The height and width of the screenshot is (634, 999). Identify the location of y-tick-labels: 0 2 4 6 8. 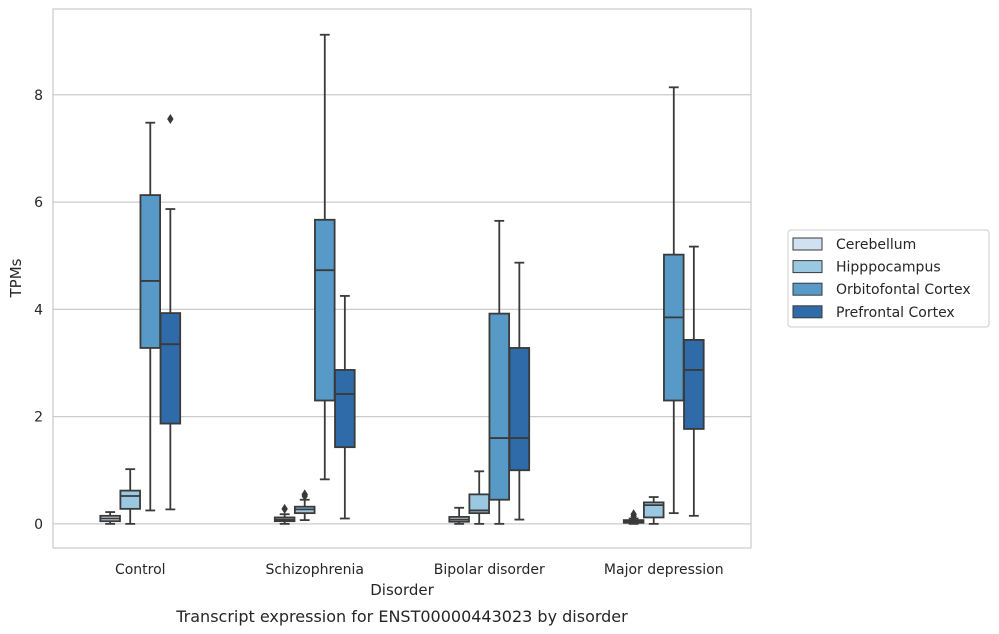
(38, 310).